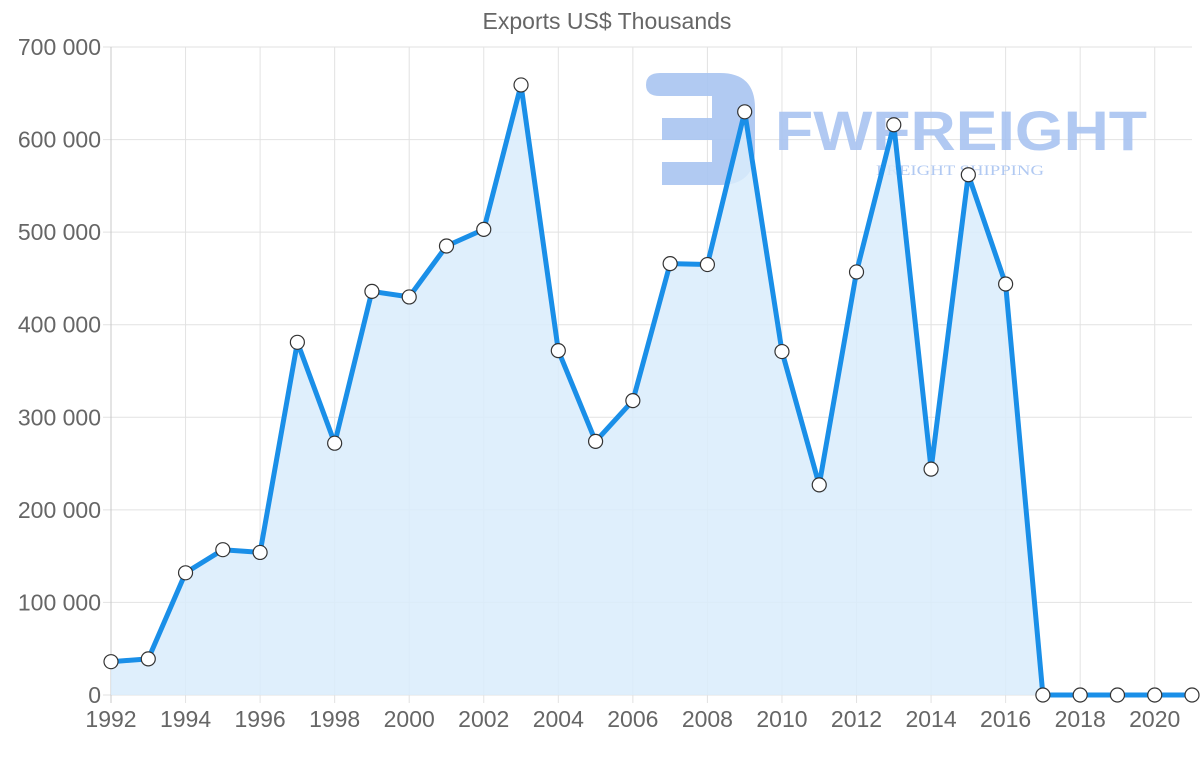 Image resolution: width=1200 pixels, height=763 pixels. Describe the element at coordinates (1154, 719) in the screenshot. I see `x-tick-label: 2020` at that location.